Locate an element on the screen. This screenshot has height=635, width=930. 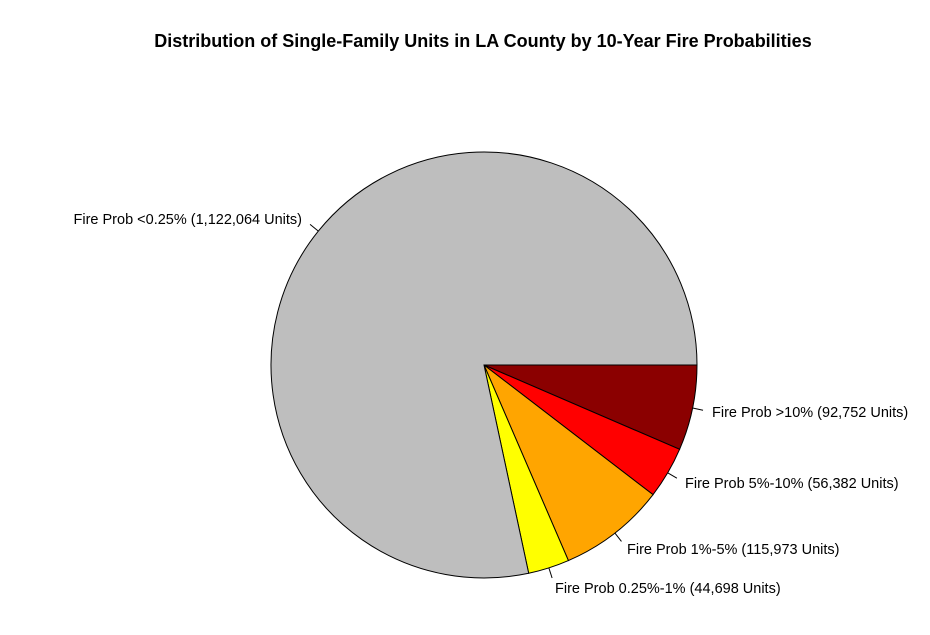
pie-slice is located at coordinates (568, 462).